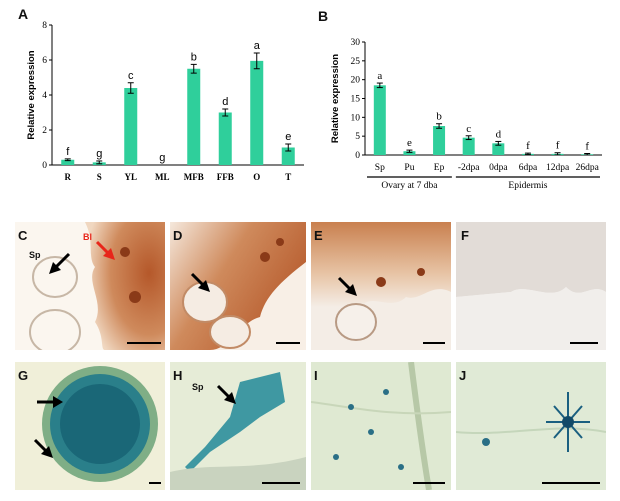 The image size is (620, 501). Describe the element at coordinates (465, 235) in the screenshot. I see `panel-letter-f: F` at that location.